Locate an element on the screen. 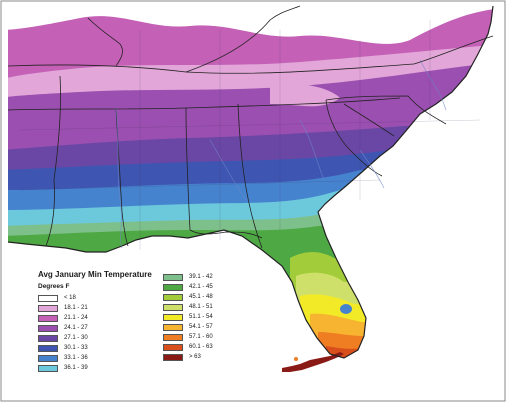 The image size is (506, 402). legend-label: 39.1 - 42 is located at coordinates (201, 277).